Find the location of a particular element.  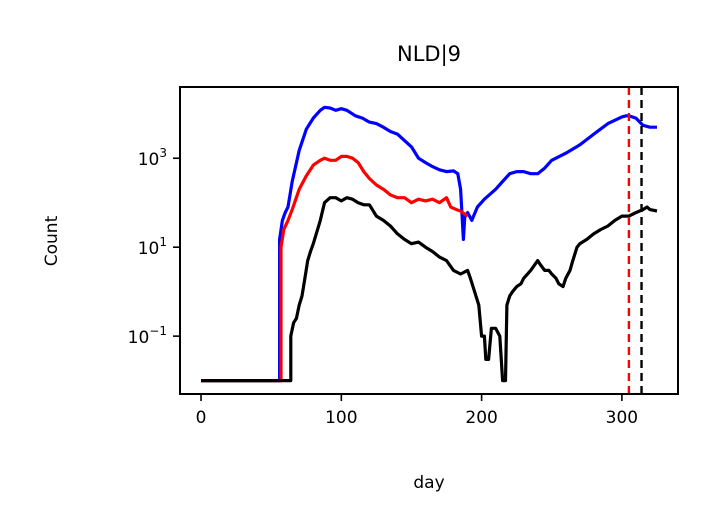

x-axis-ticks: 0 100 200 300 is located at coordinates (417, 411).